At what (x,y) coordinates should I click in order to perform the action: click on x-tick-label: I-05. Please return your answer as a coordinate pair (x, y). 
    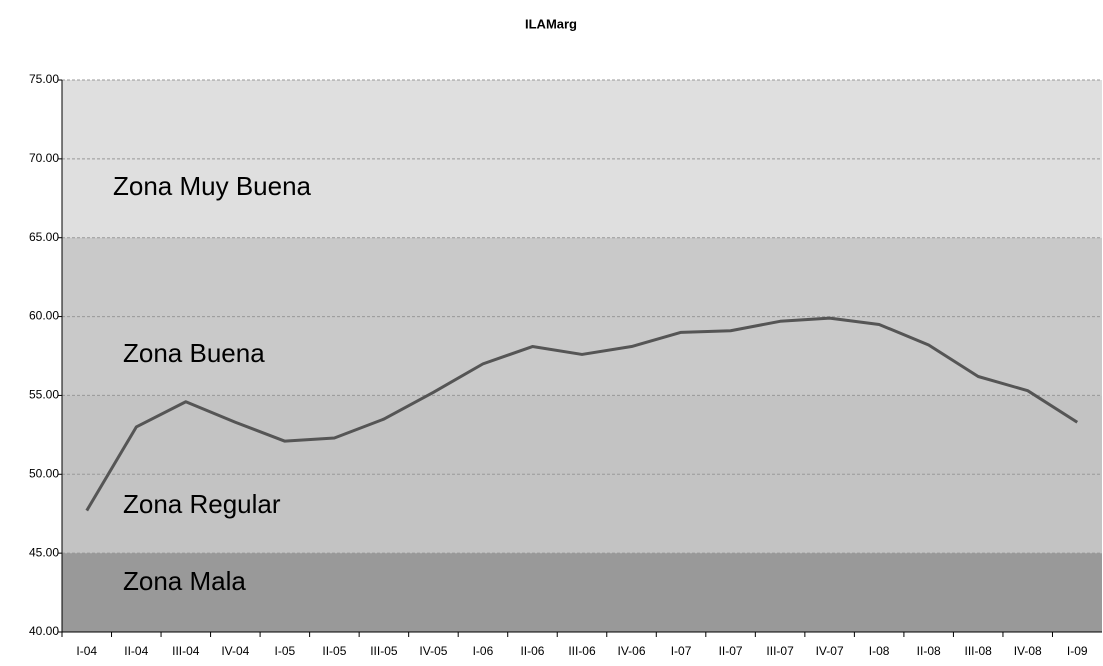
    Looking at the image, I should click on (285, 651).